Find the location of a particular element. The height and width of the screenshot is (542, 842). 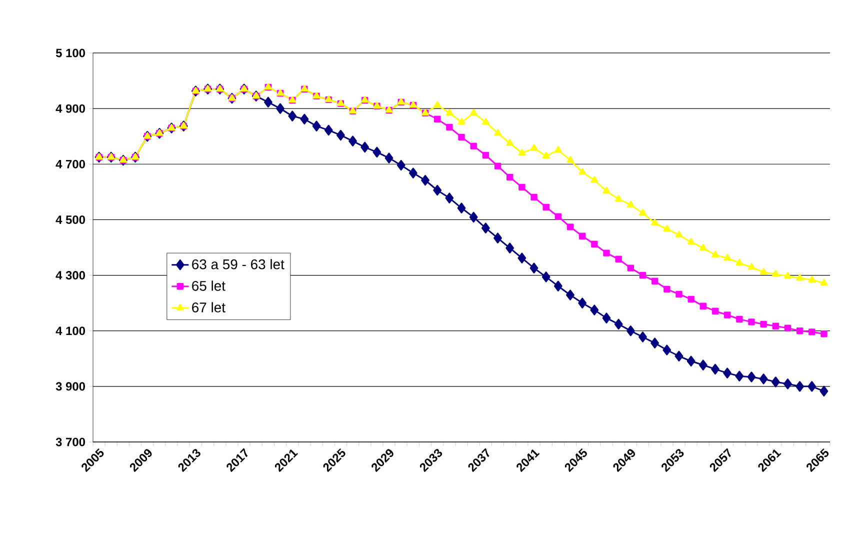

y-tick-label: 4 700 is located at coordinates (70, 164).